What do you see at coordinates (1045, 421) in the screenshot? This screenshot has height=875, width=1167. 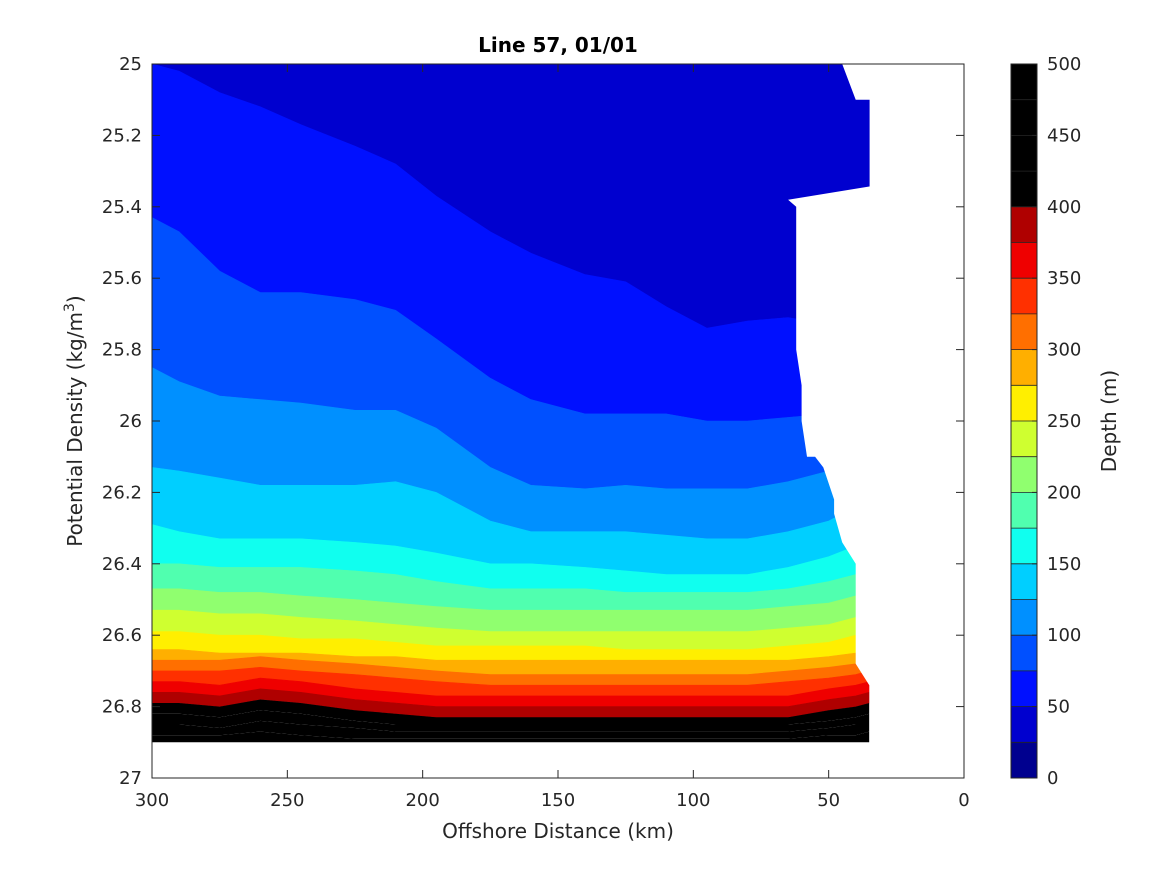 I see `colorbar: 0 50 100 150 200 250 300 350 400 450 500` at bounding box center [1045, 421].